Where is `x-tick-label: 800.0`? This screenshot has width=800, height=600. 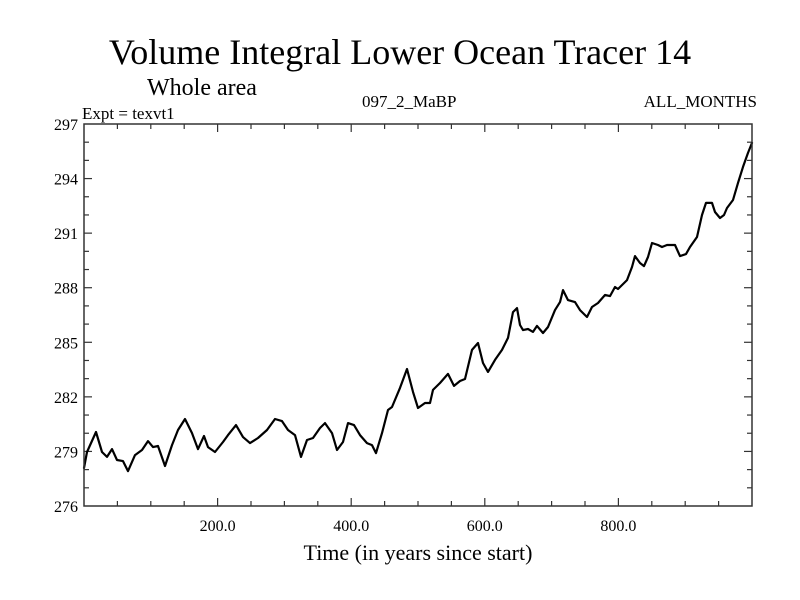 x-tick-label: 800.0 is located at coordinates (618, 526).